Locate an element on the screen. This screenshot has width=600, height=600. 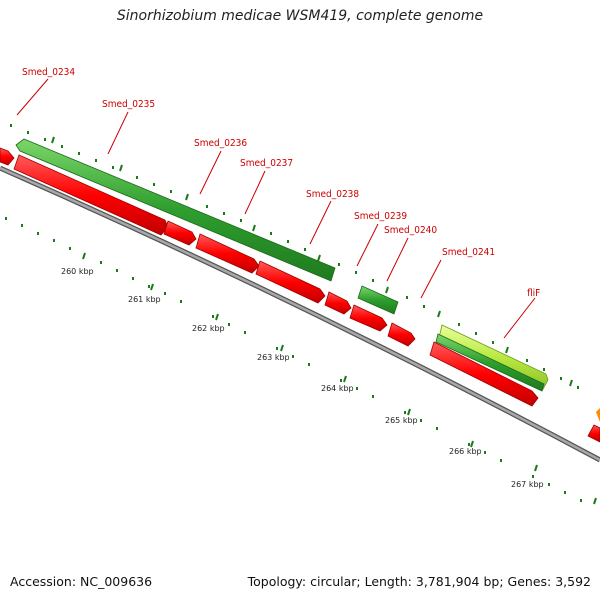
gene-label-smed-0239: Smed_0239 is located at coordinates (380, 216).